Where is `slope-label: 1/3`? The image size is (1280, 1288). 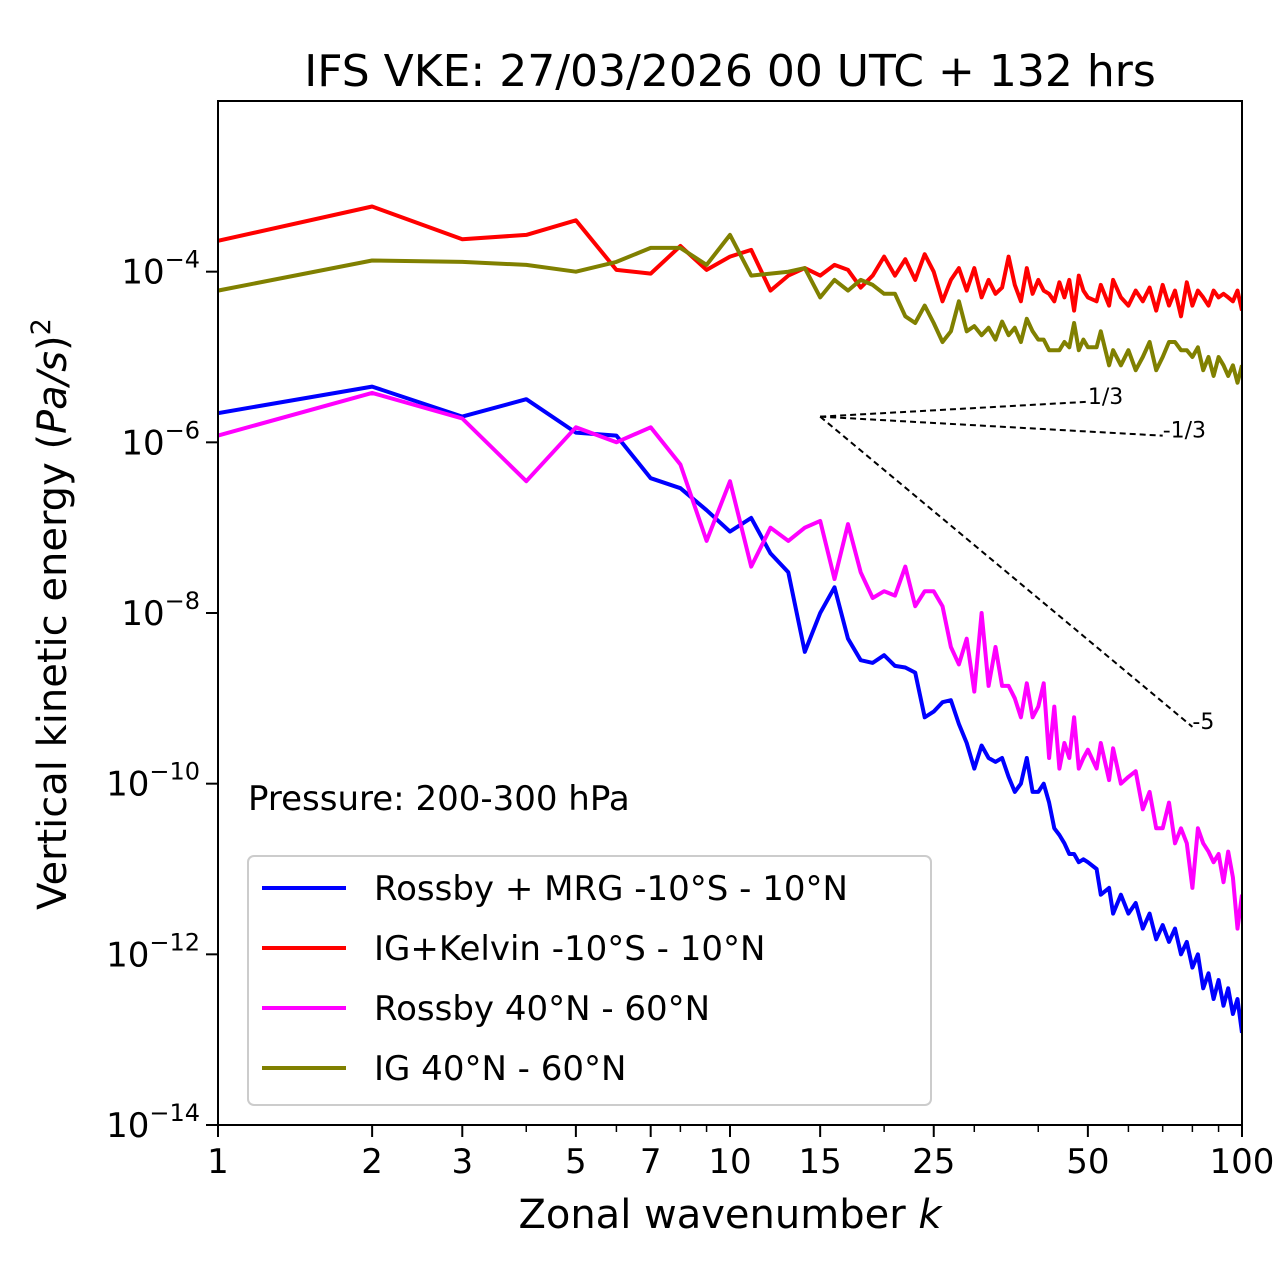
slope-label: 1/3 is located at coordinates (1105, 397).